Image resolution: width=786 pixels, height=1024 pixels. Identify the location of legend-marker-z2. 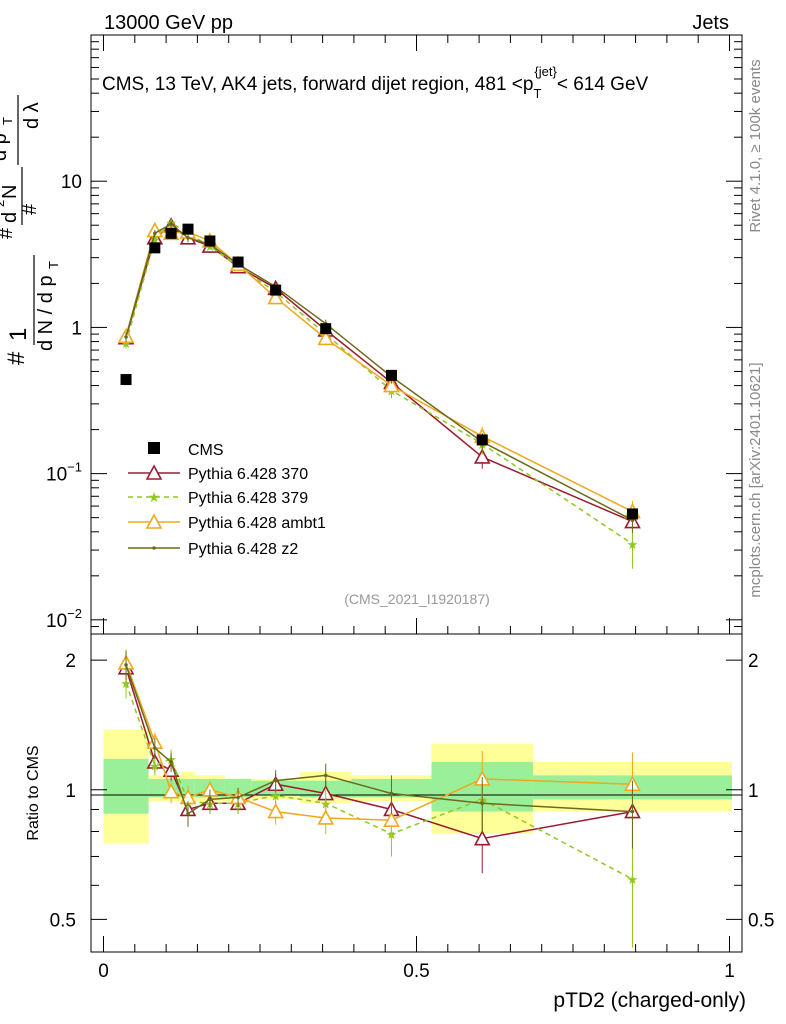
(154, 548).